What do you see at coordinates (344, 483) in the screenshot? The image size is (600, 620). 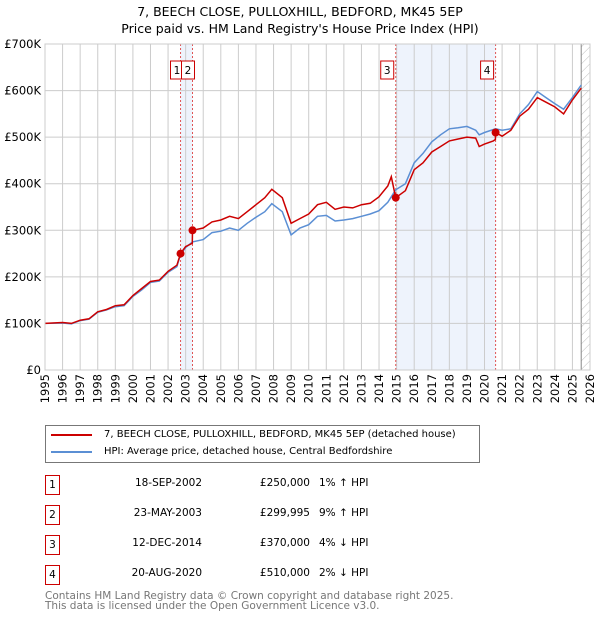 I see `sale-hpi-diff: 1% ↑ HPI` at bounding box center [344, 483].